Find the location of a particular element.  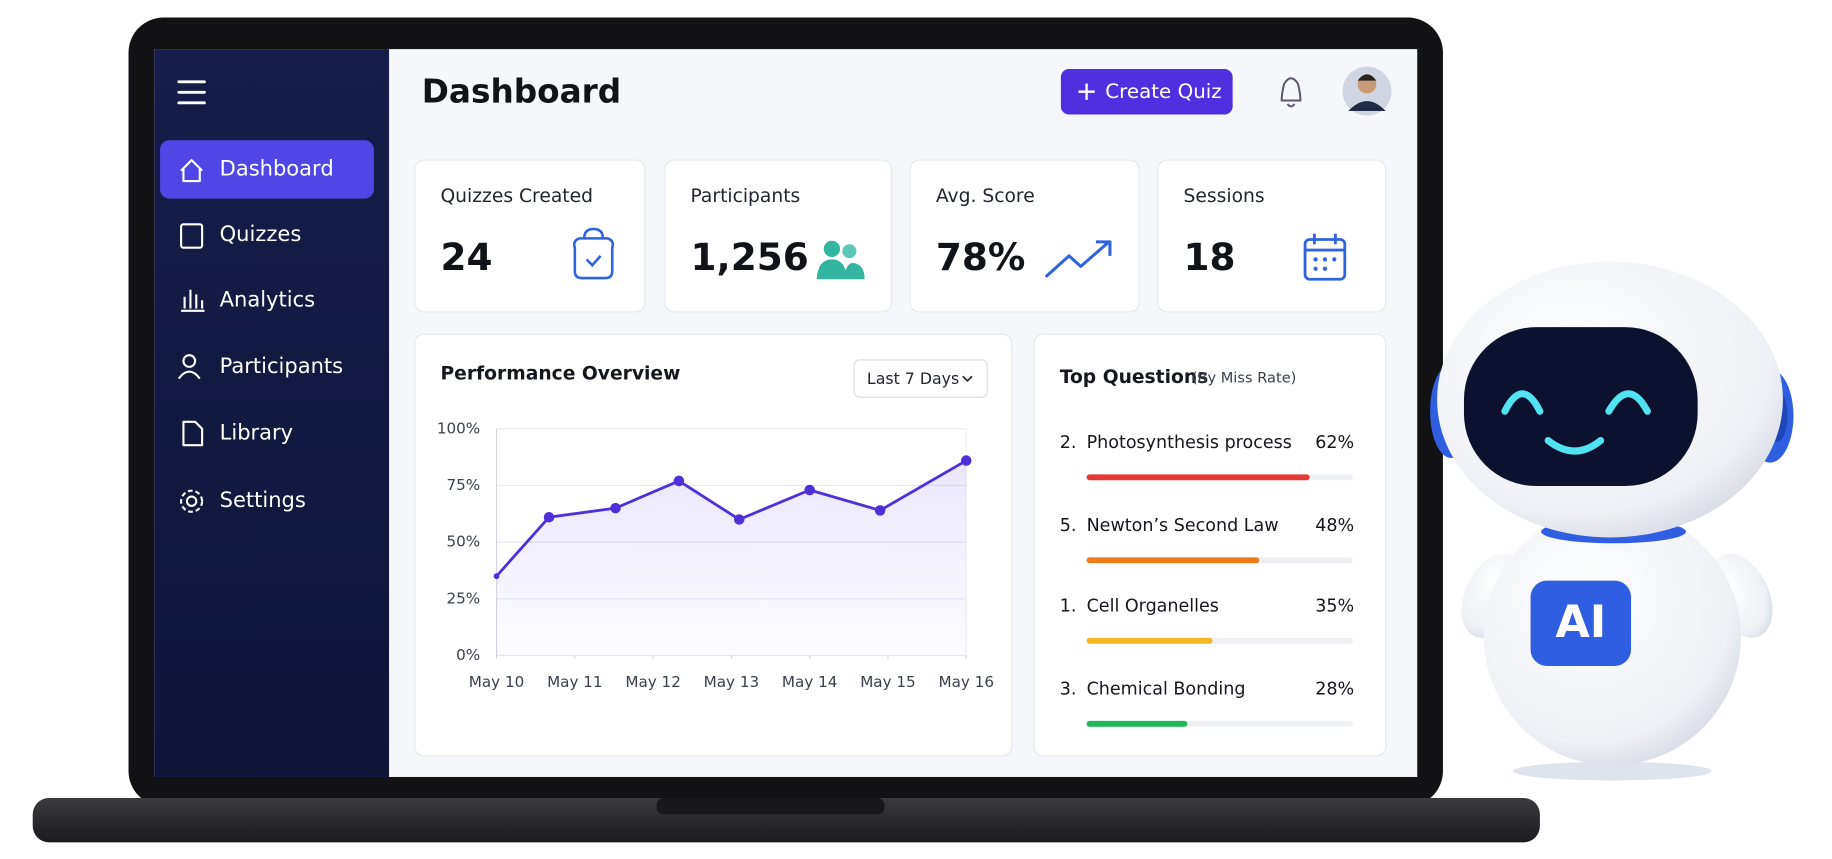

y-tick-label: 75% is located at coordinates (463, 485).